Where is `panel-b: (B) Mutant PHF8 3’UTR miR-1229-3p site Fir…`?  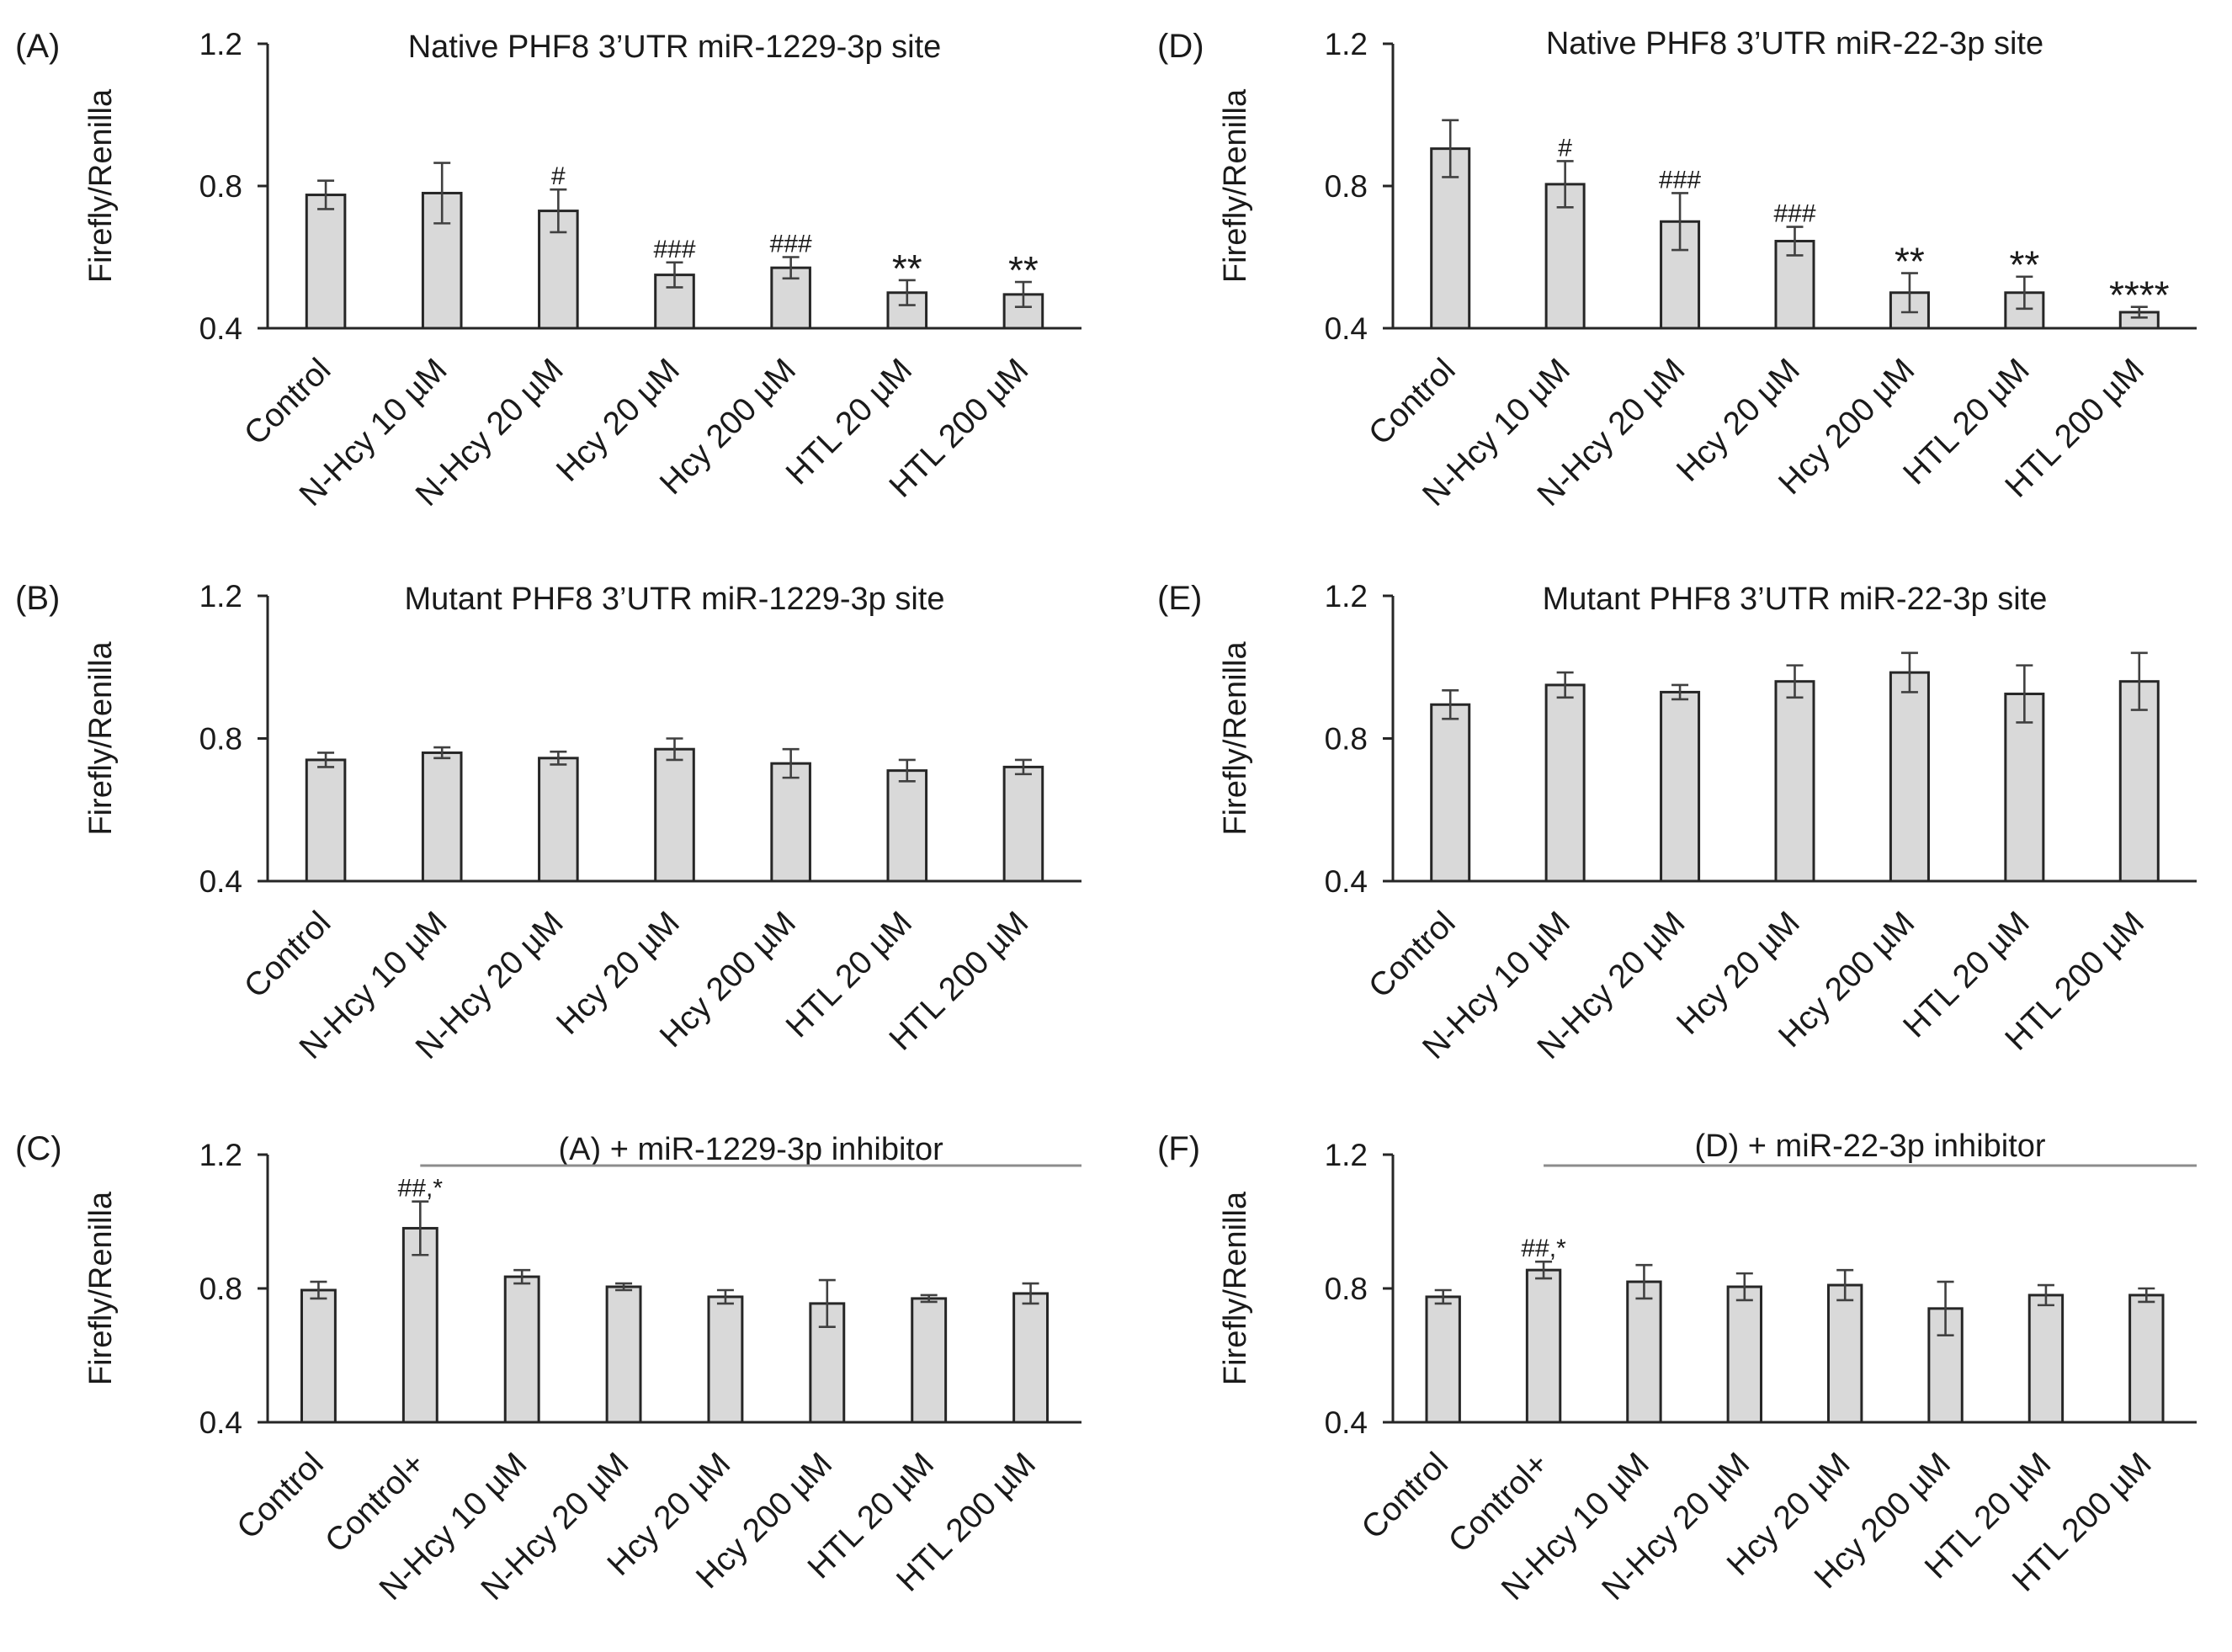 panel-b: (B) Mutant PHF8 3’UTR miR-1229-3p site Fir… is located at coordinates (548, 822).